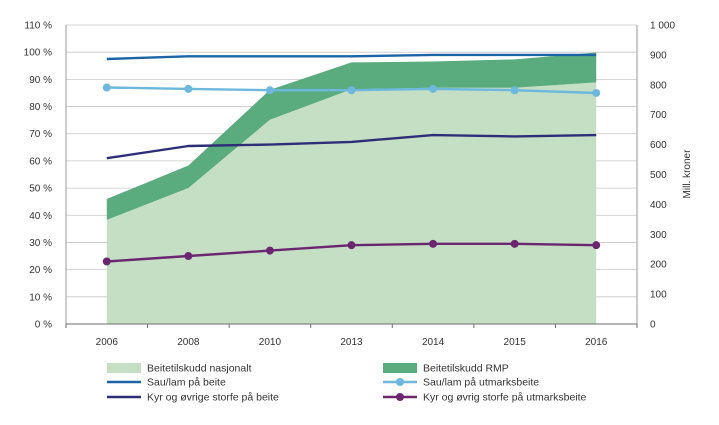 This screenshot has height=425, width=719. I want to click on line-sau-lam-paa-beite, so click(351, 57).